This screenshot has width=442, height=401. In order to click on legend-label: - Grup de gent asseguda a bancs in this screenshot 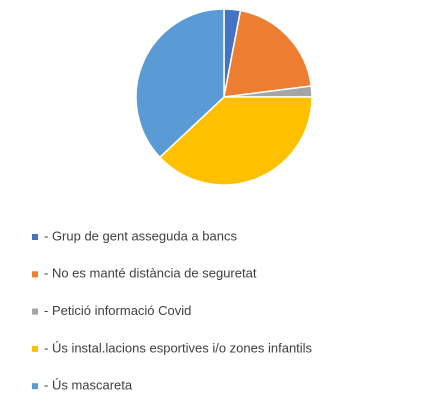, I will do `click(140, 235)`.